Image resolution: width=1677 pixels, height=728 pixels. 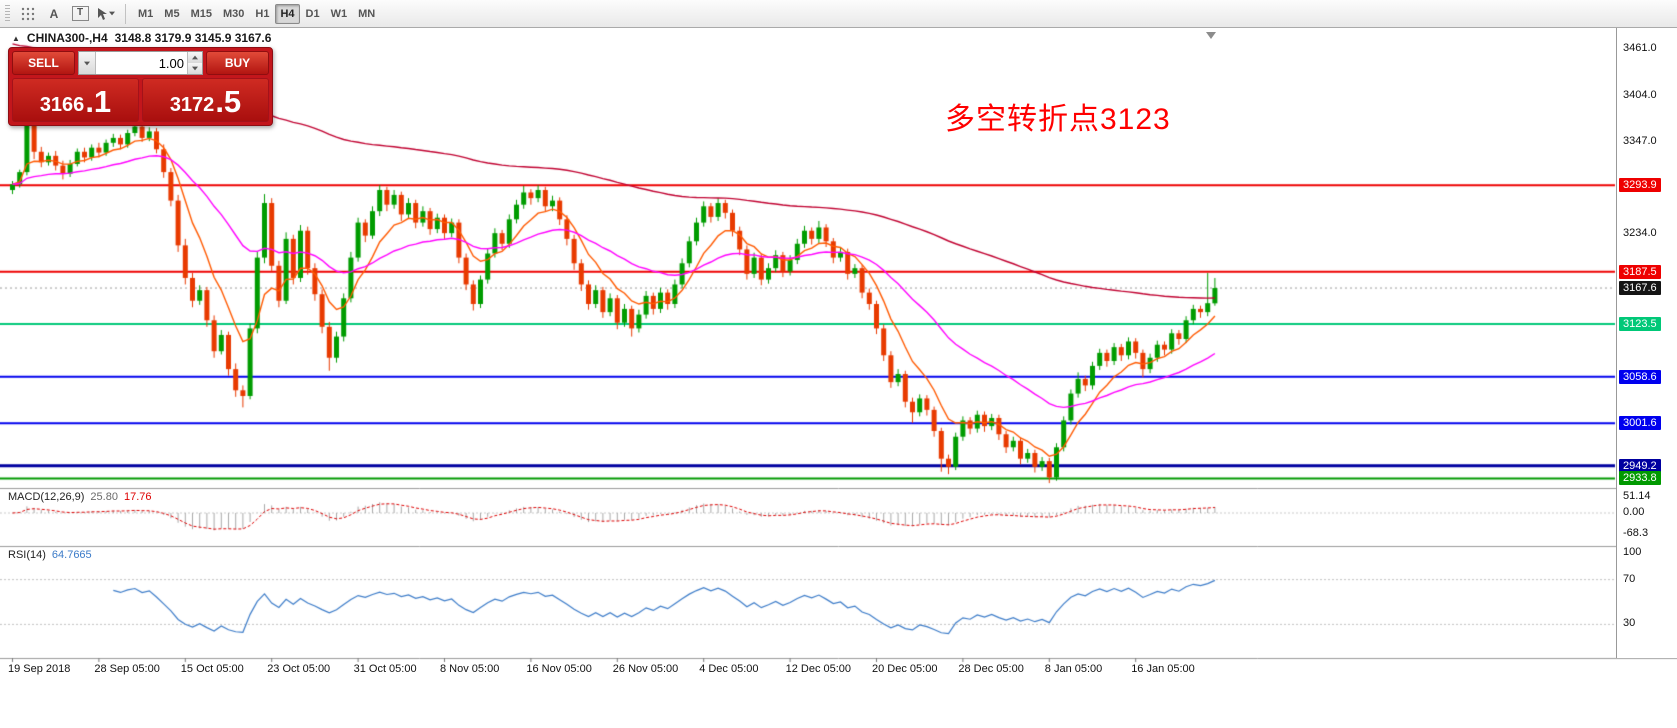 I want to click on macd-title: MACD(12,26,9) 25.80 17.76, so click(x=82, y=497).